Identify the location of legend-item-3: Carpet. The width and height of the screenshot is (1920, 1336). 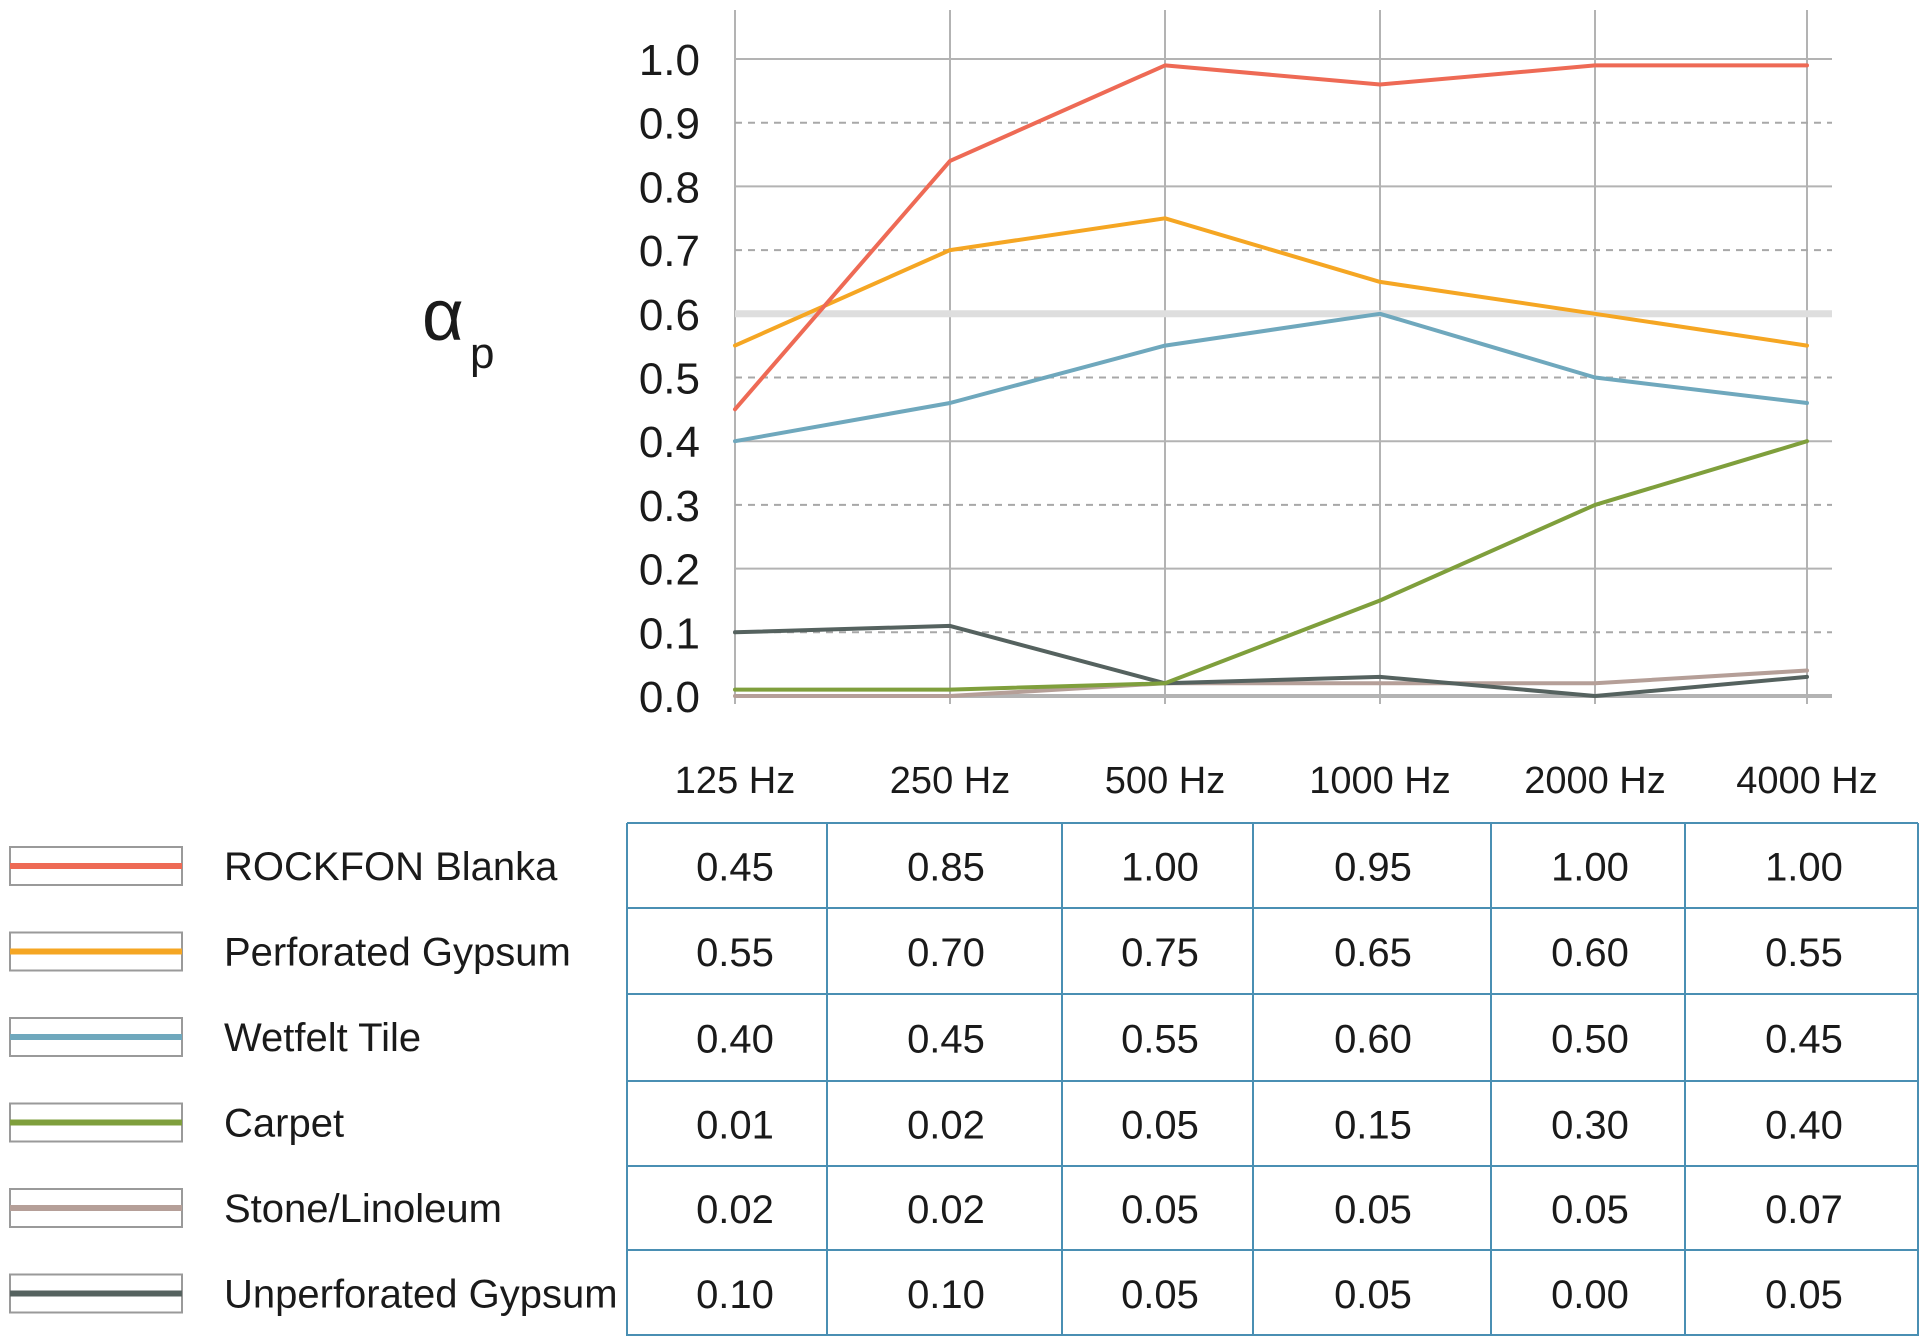
(176, 1124).